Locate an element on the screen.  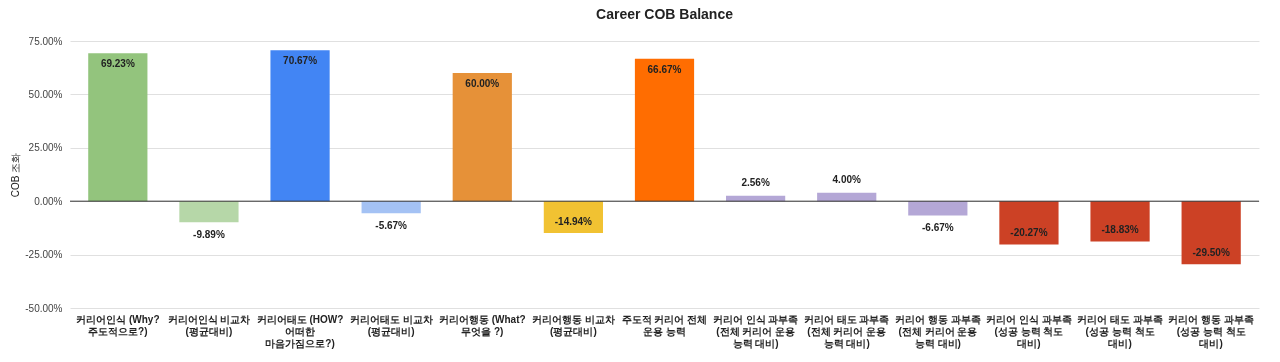
x-tick-label: 주도적 커리어 전체 운용 능력 is located at coordinates (664, 325).